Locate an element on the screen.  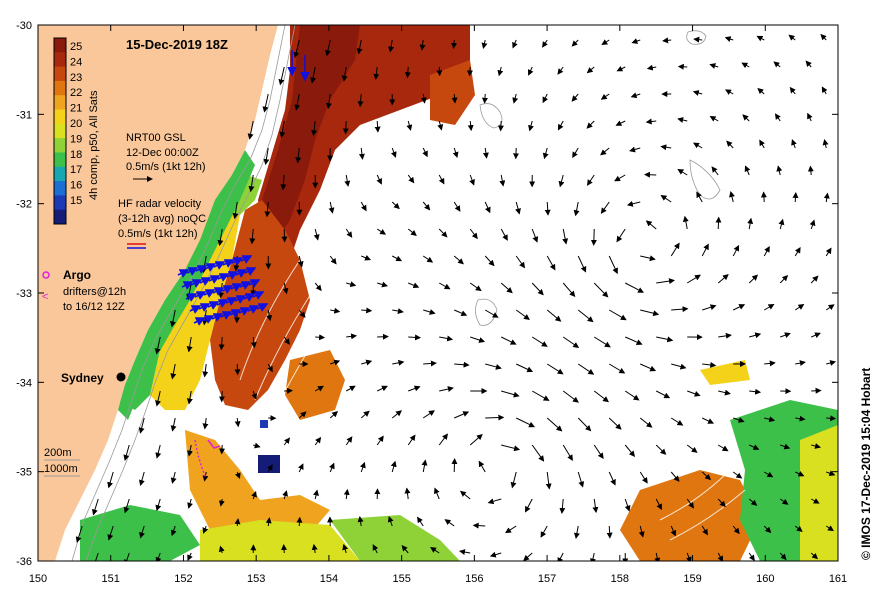
nrt-legend-line-3: 0.5m/s (1kt 12h) is located at coordinates (165, 167).